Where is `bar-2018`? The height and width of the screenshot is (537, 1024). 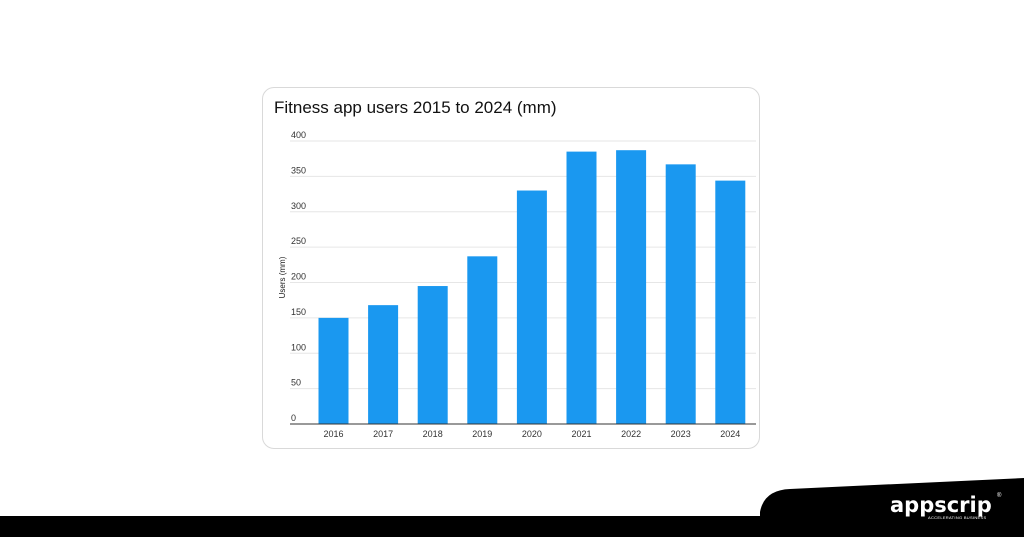 bar-2018 is located at coordinates (432, 355).